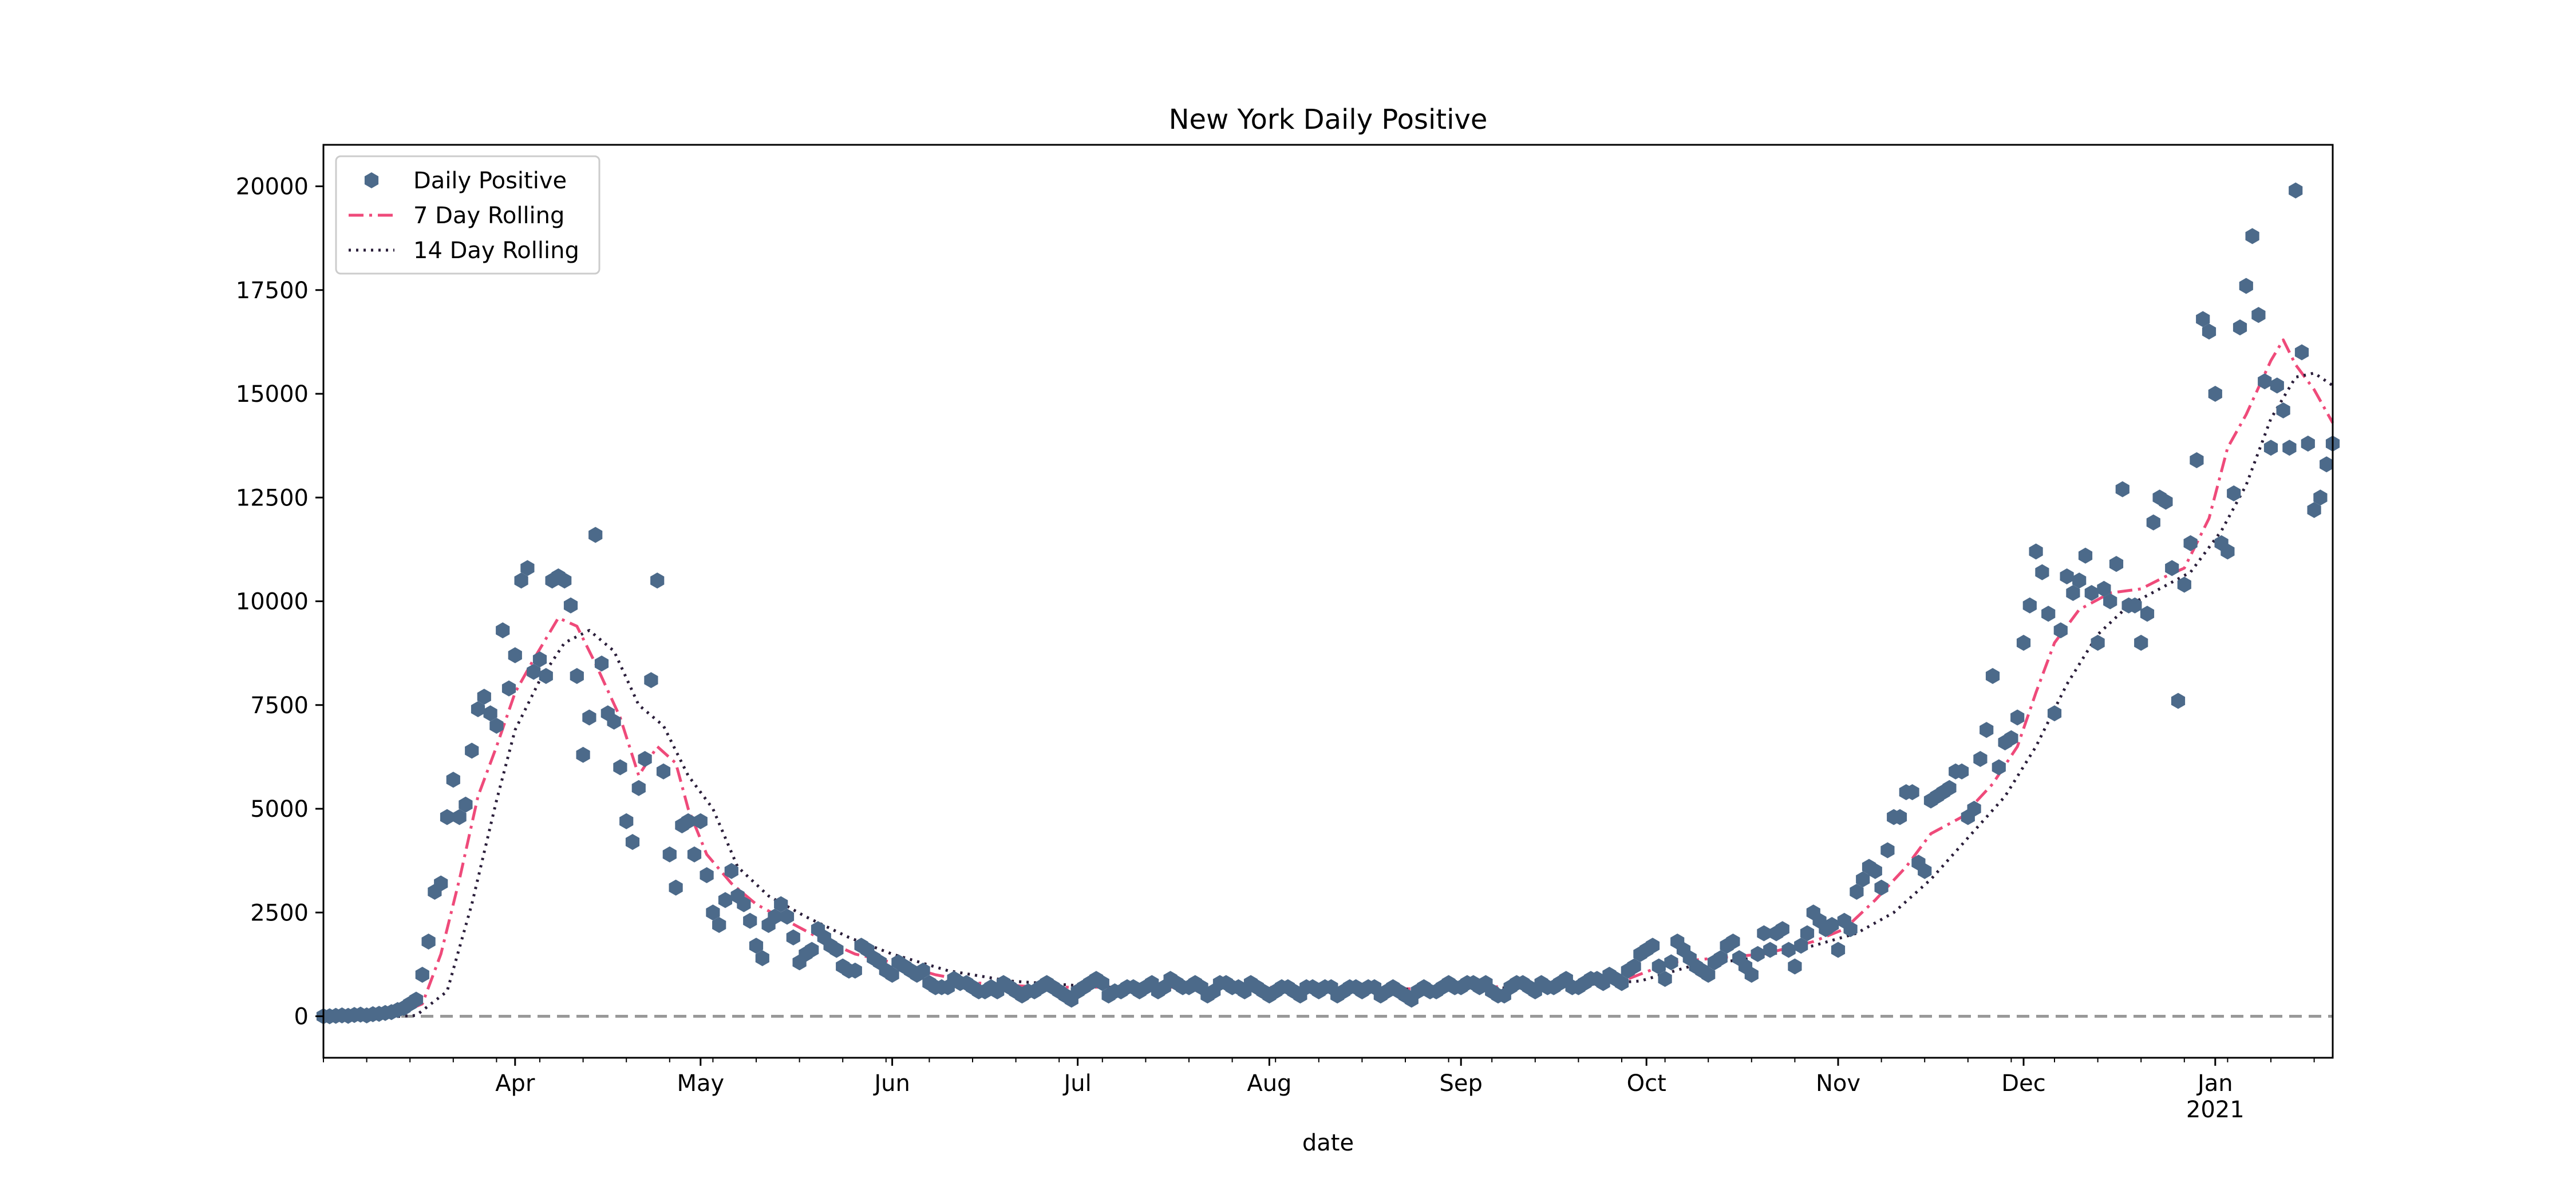  What do you see at coordinates (1461, 1083) in the screenshot?
I see `x-tick-label: Sep` at bounding box center [1461, 1083].